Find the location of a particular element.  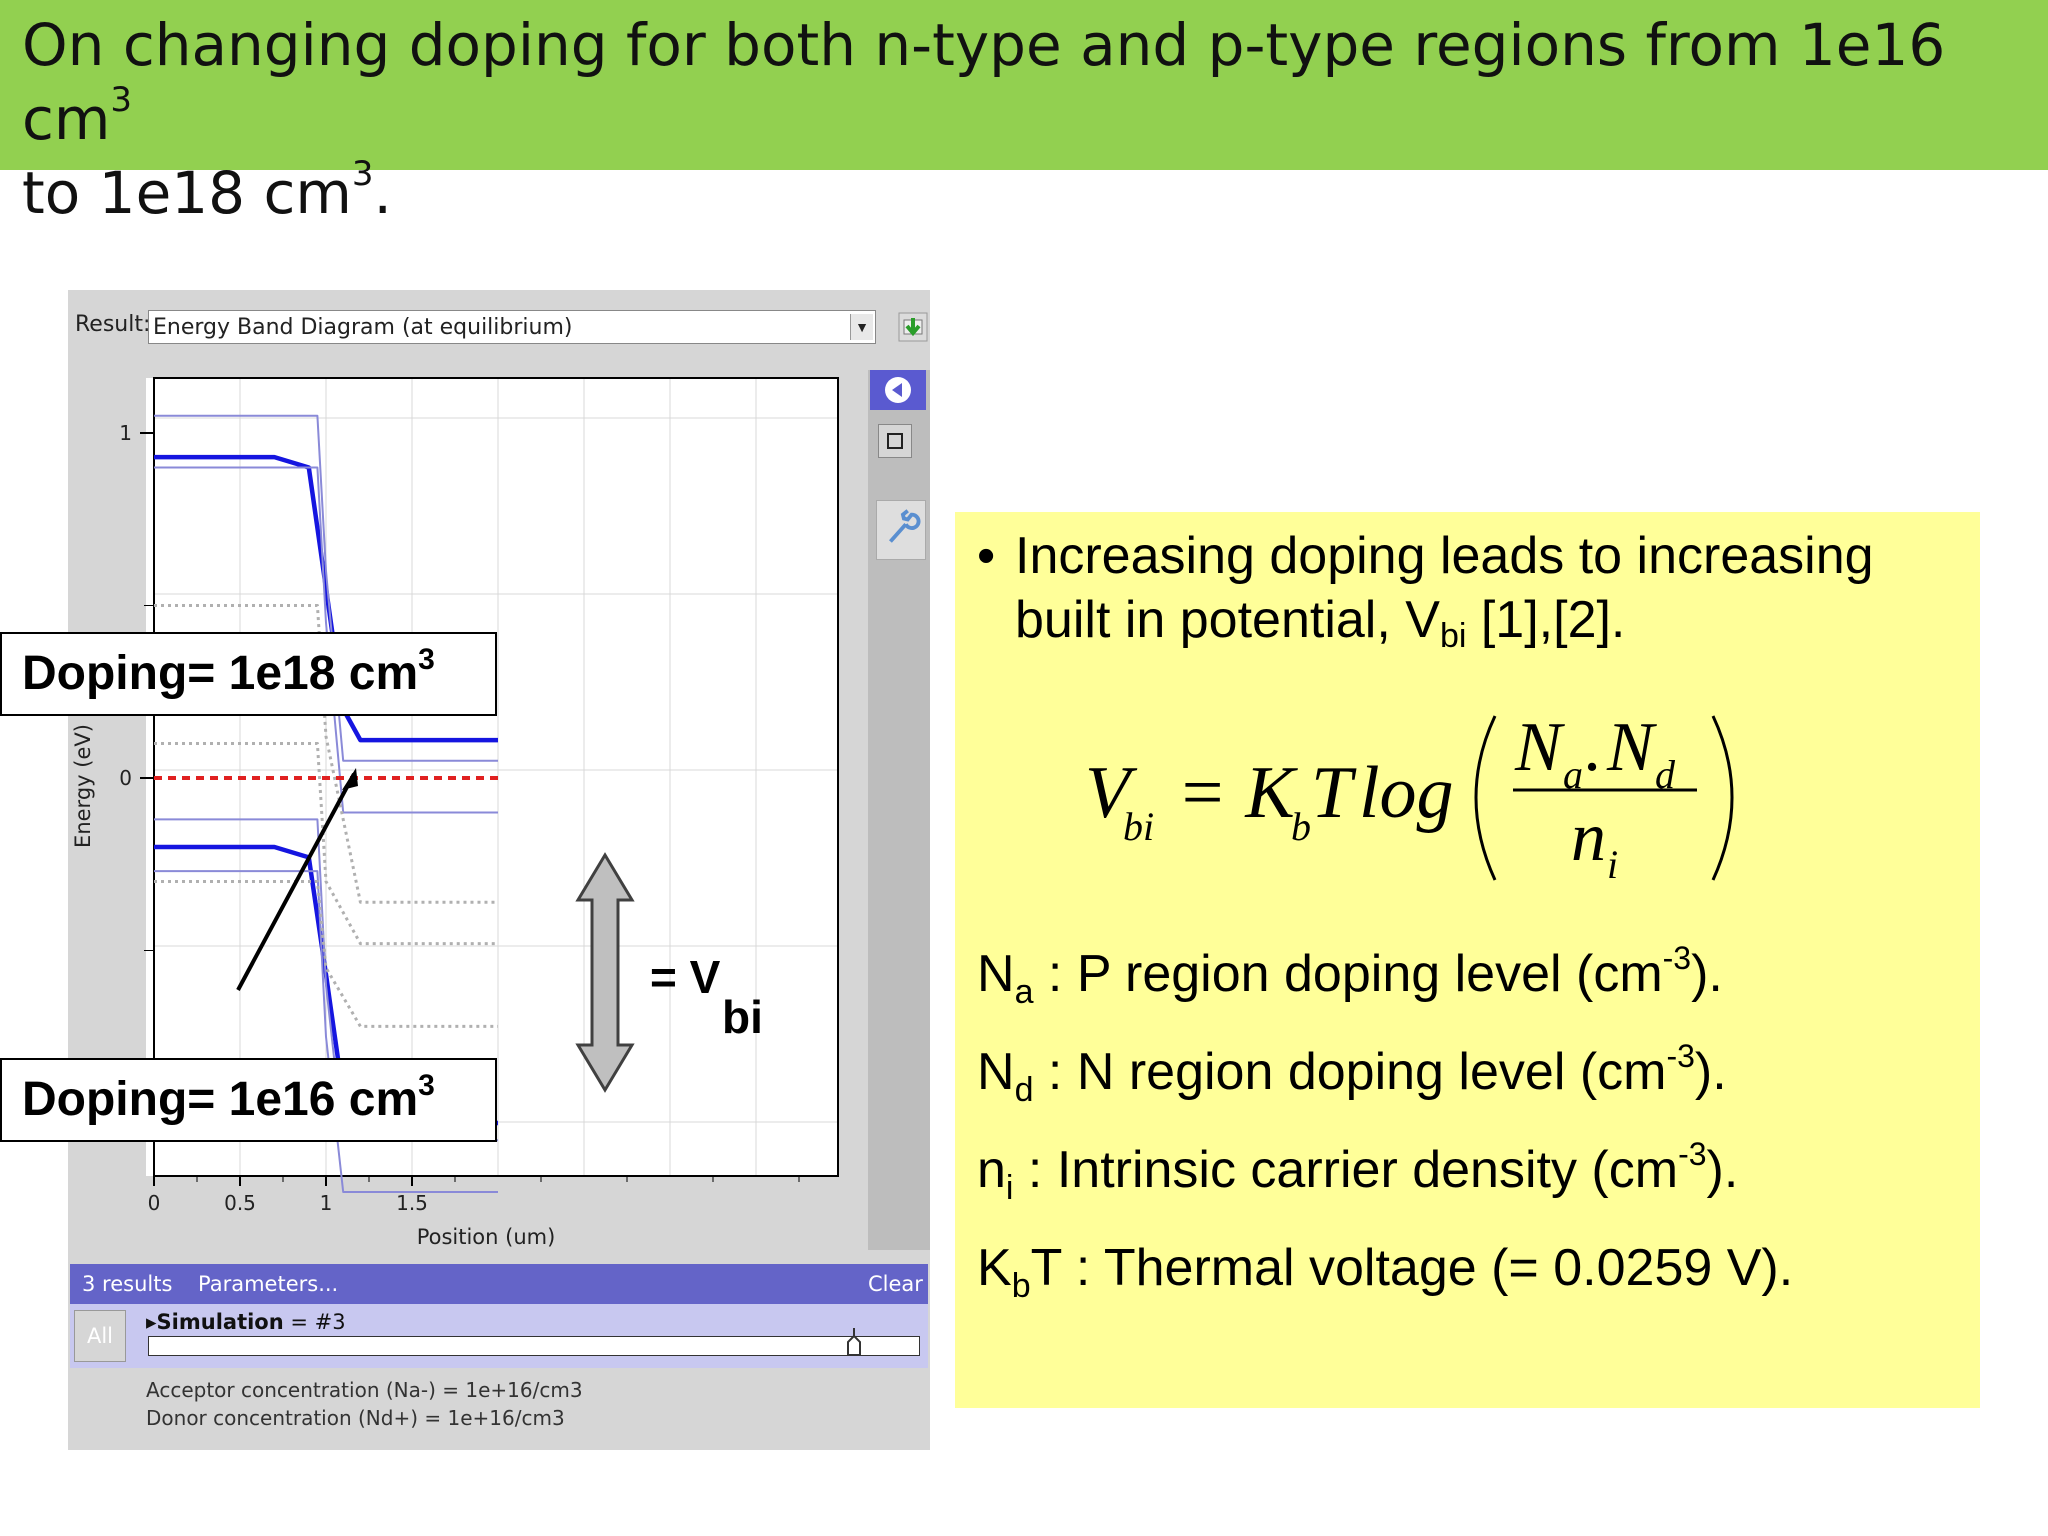

title-end: . is located at coordinates (382, 193).